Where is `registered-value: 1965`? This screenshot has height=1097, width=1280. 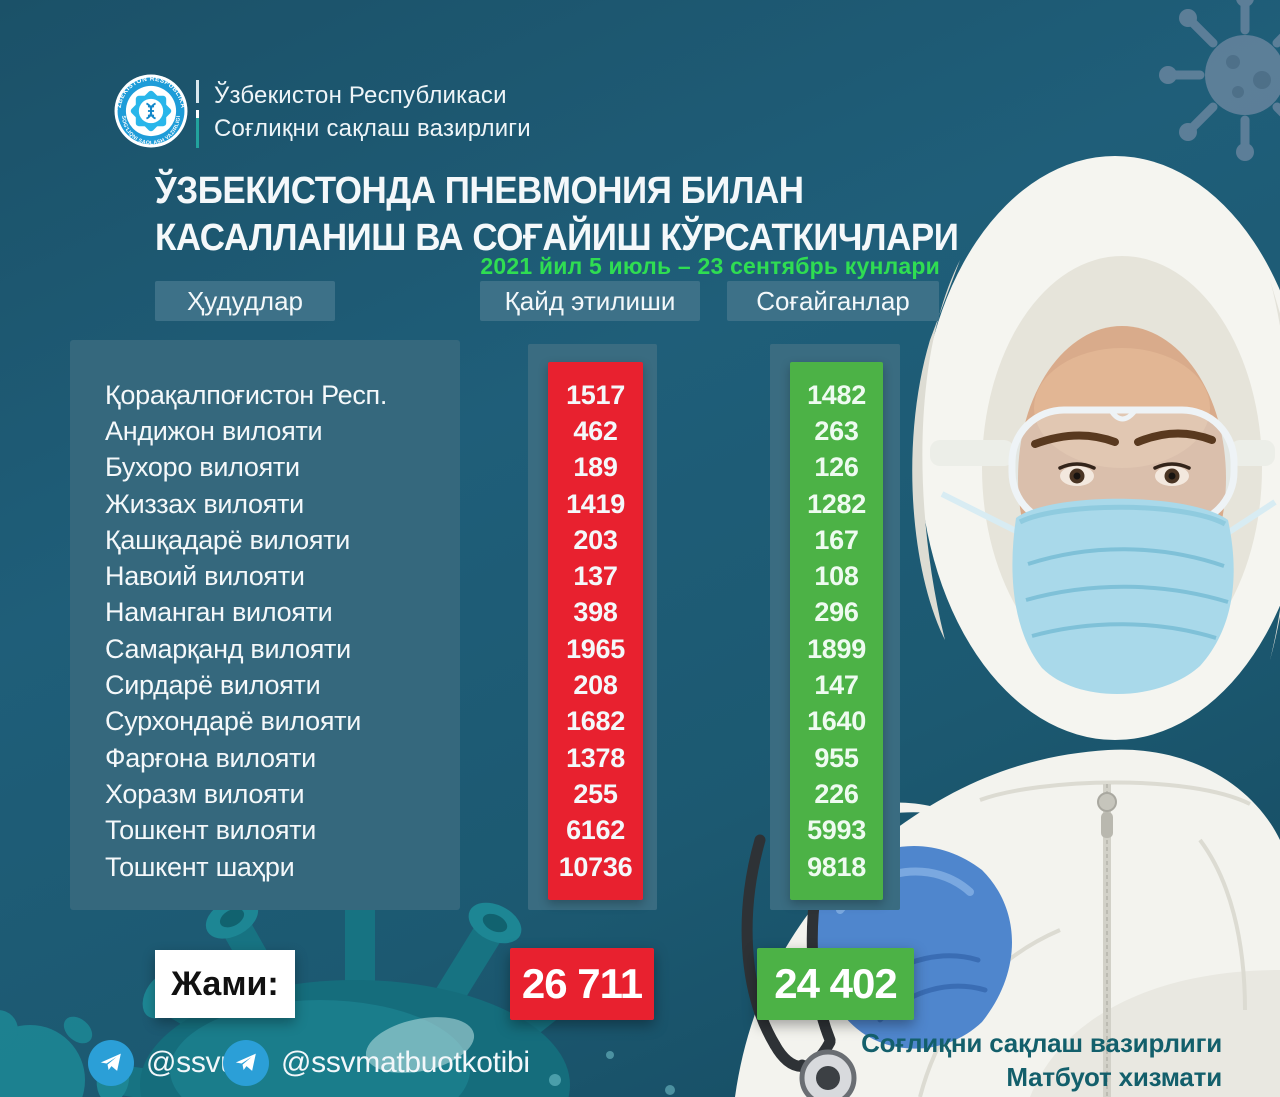 registered-value: 1965 is located at coordinates (595, 648).